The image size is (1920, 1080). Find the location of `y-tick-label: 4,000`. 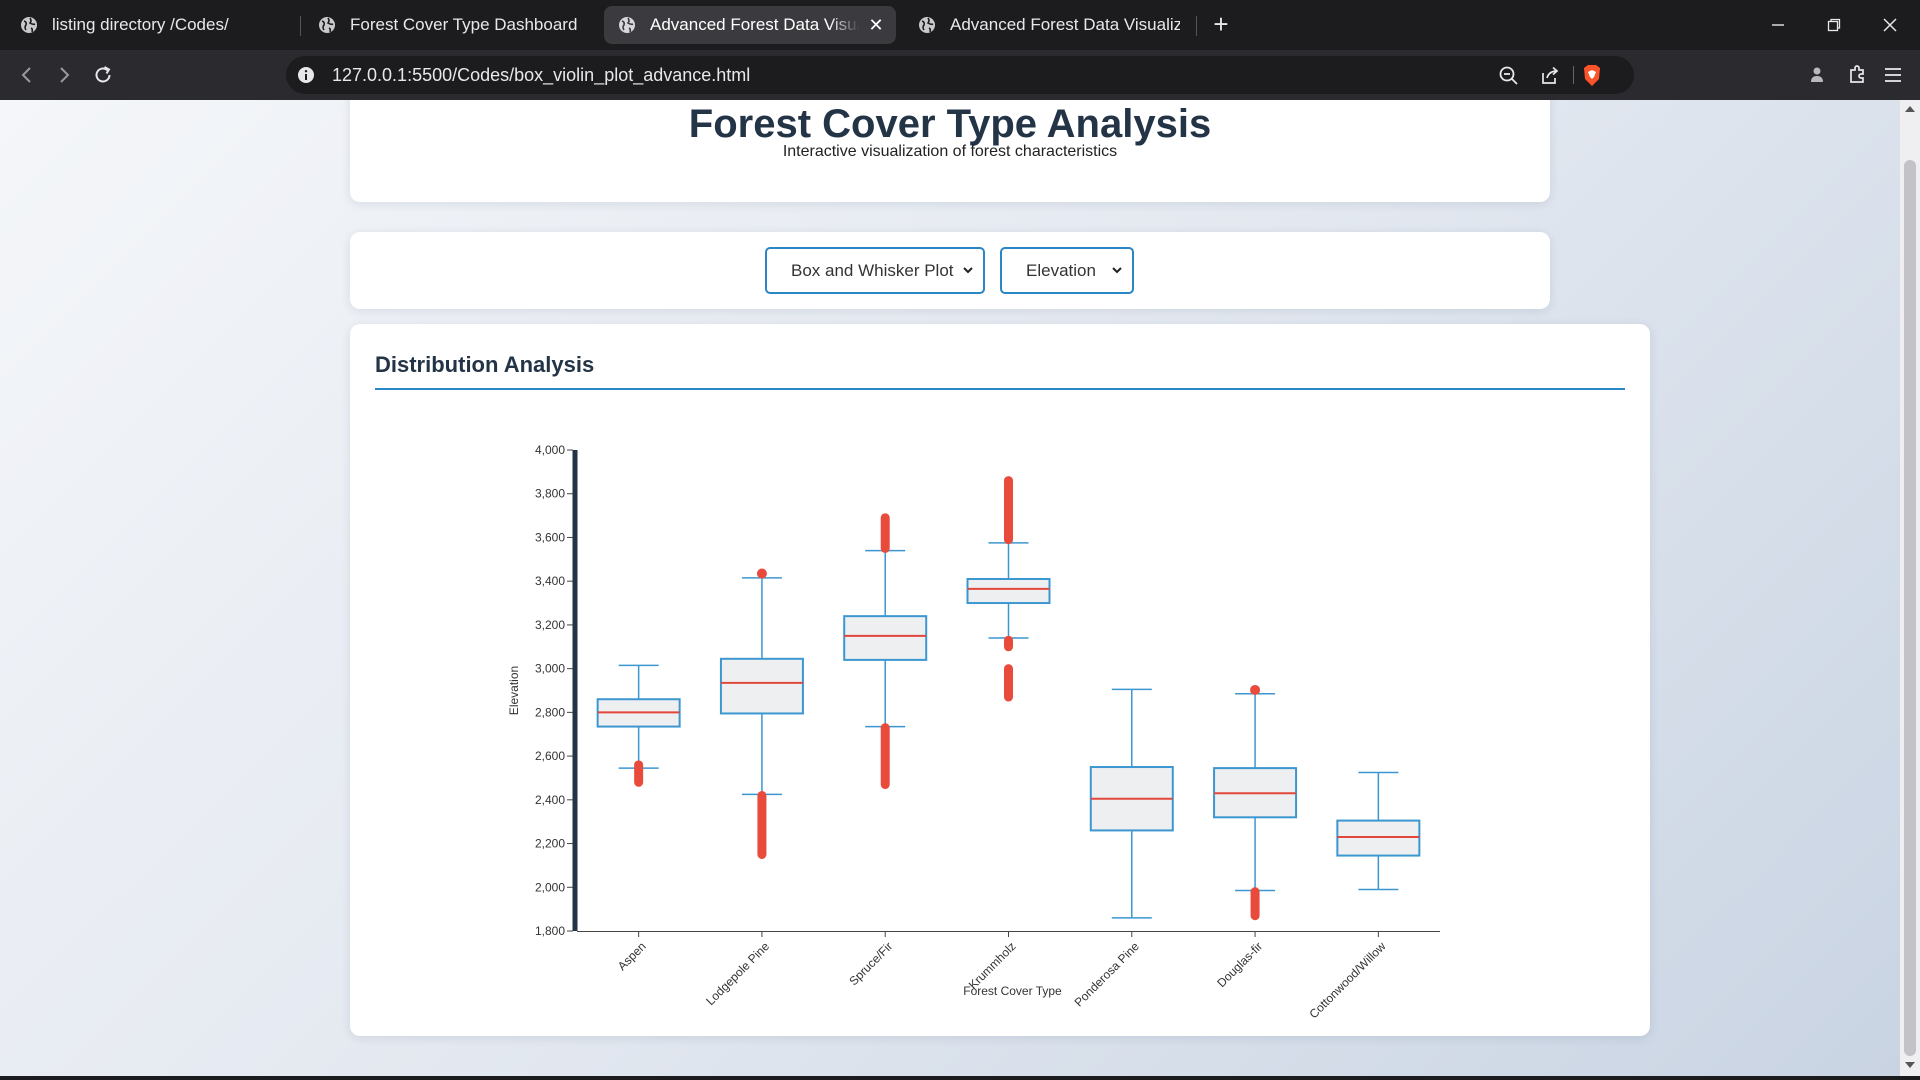

y-tick-label: 4,000 is located at coordinates (550, 450).